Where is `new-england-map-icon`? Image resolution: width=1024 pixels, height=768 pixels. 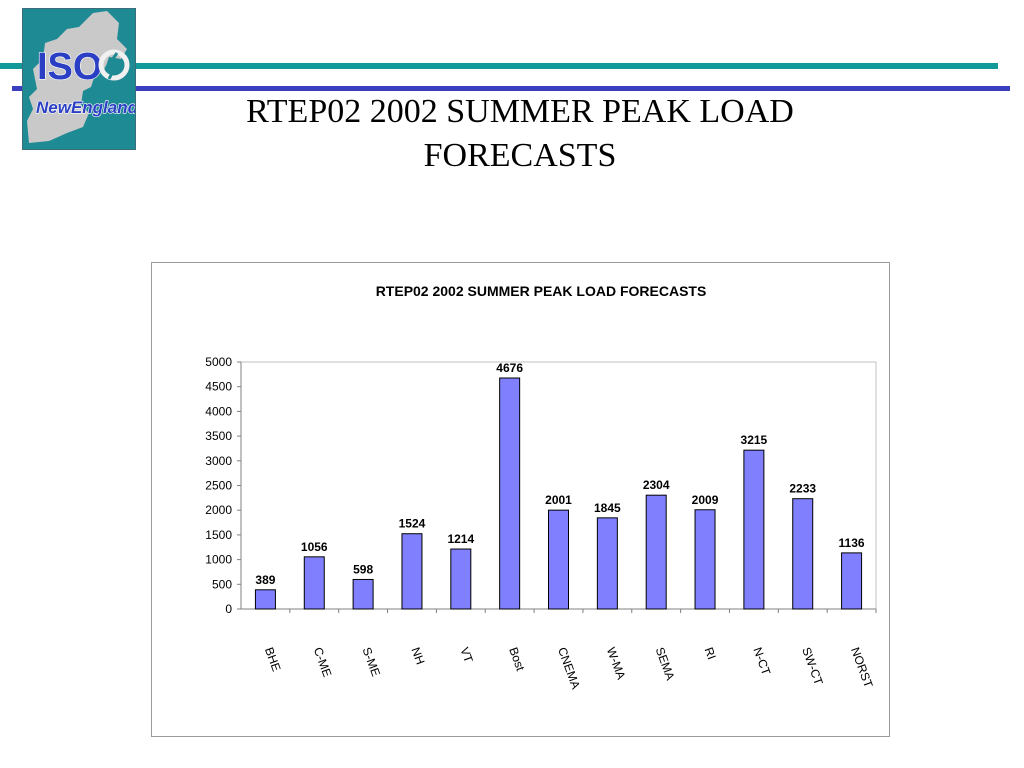 new-england-map-icon is located at coordinates (77, 77).